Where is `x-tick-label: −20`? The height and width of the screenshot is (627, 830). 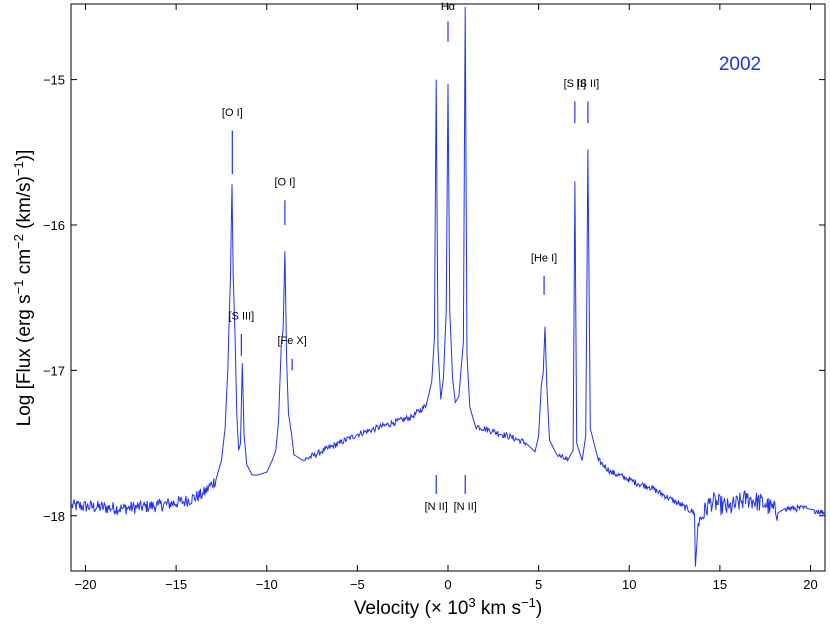 x-tick-label: −20 is located at coordinates (85, 584).